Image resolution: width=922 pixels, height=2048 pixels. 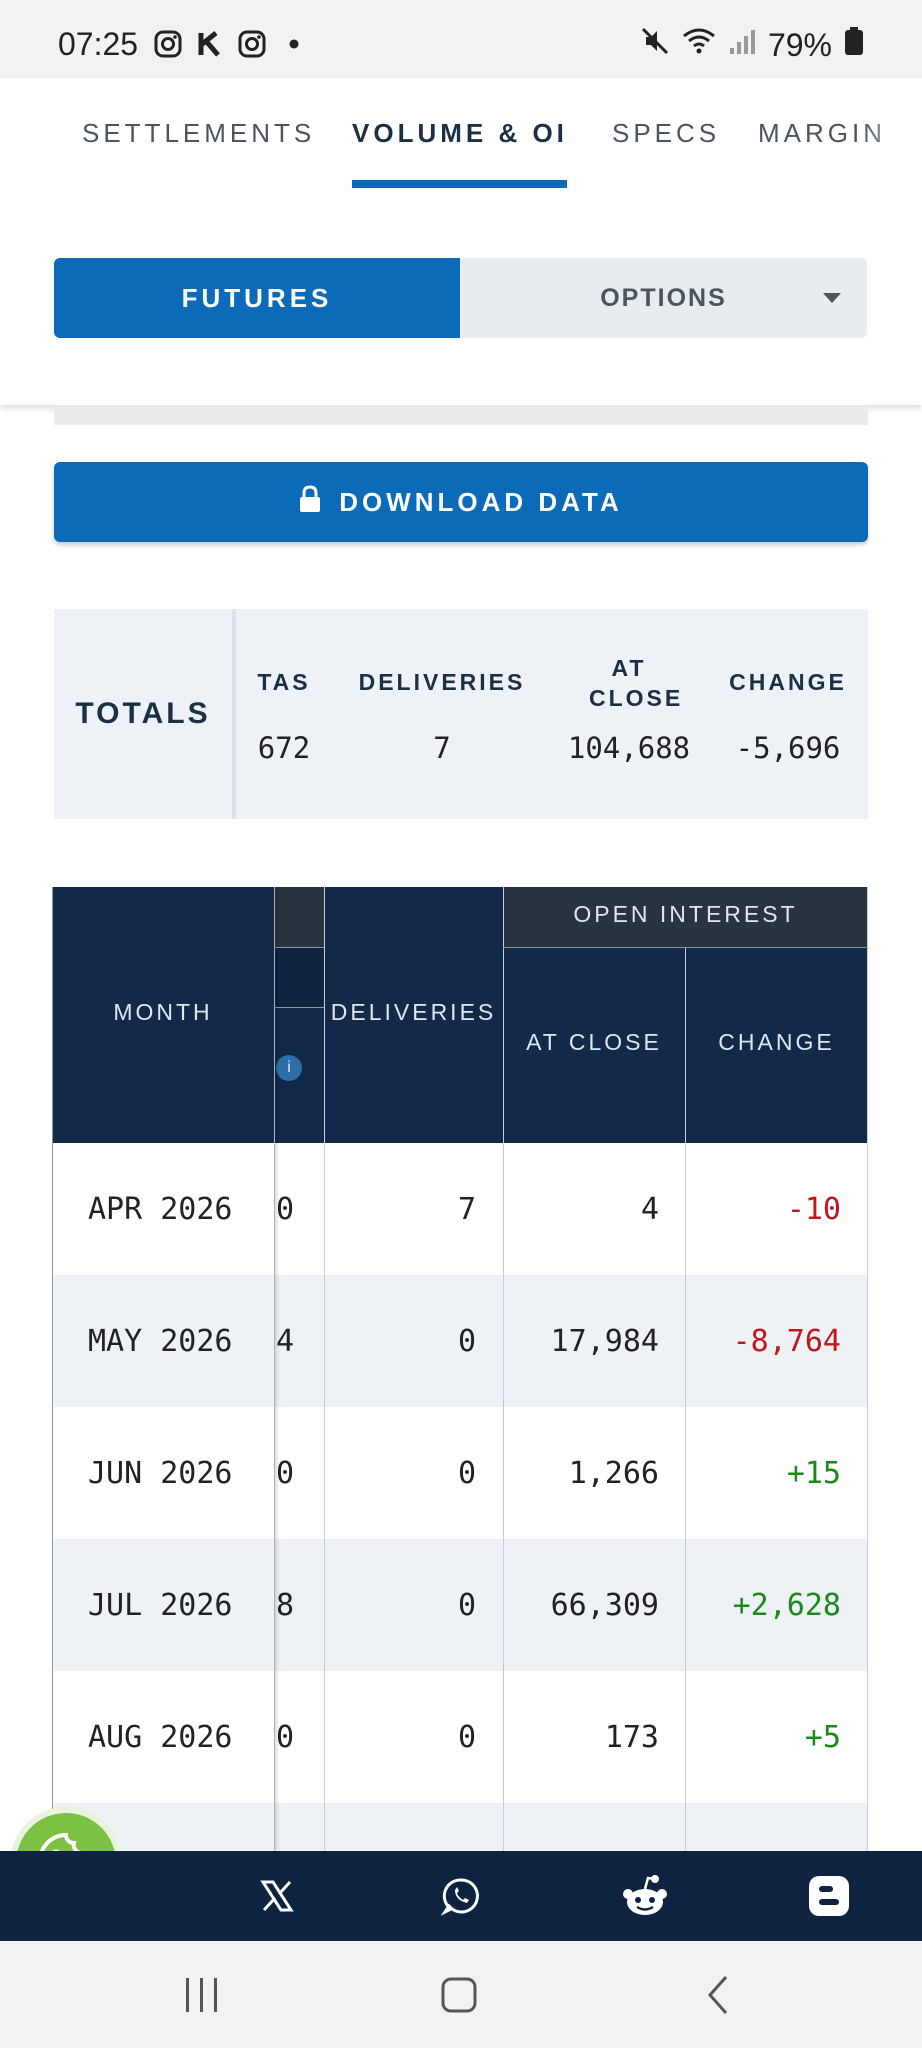 What do you see at coordinates (284, 682) in the screenshot?
I see `totals-tas-header: TAS` at bounding box center [284, 682].